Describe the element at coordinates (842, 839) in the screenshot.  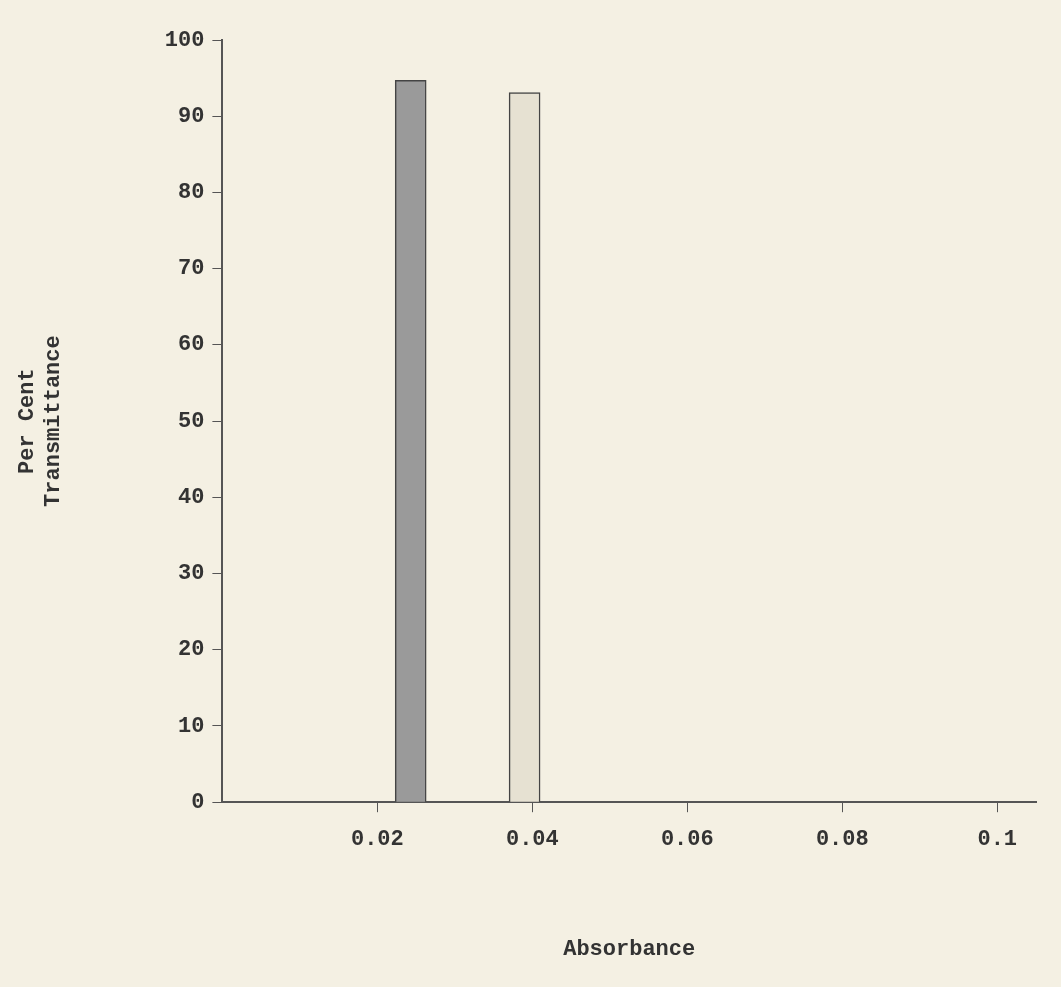
I see `x-tick-label: 0.08` at that location.